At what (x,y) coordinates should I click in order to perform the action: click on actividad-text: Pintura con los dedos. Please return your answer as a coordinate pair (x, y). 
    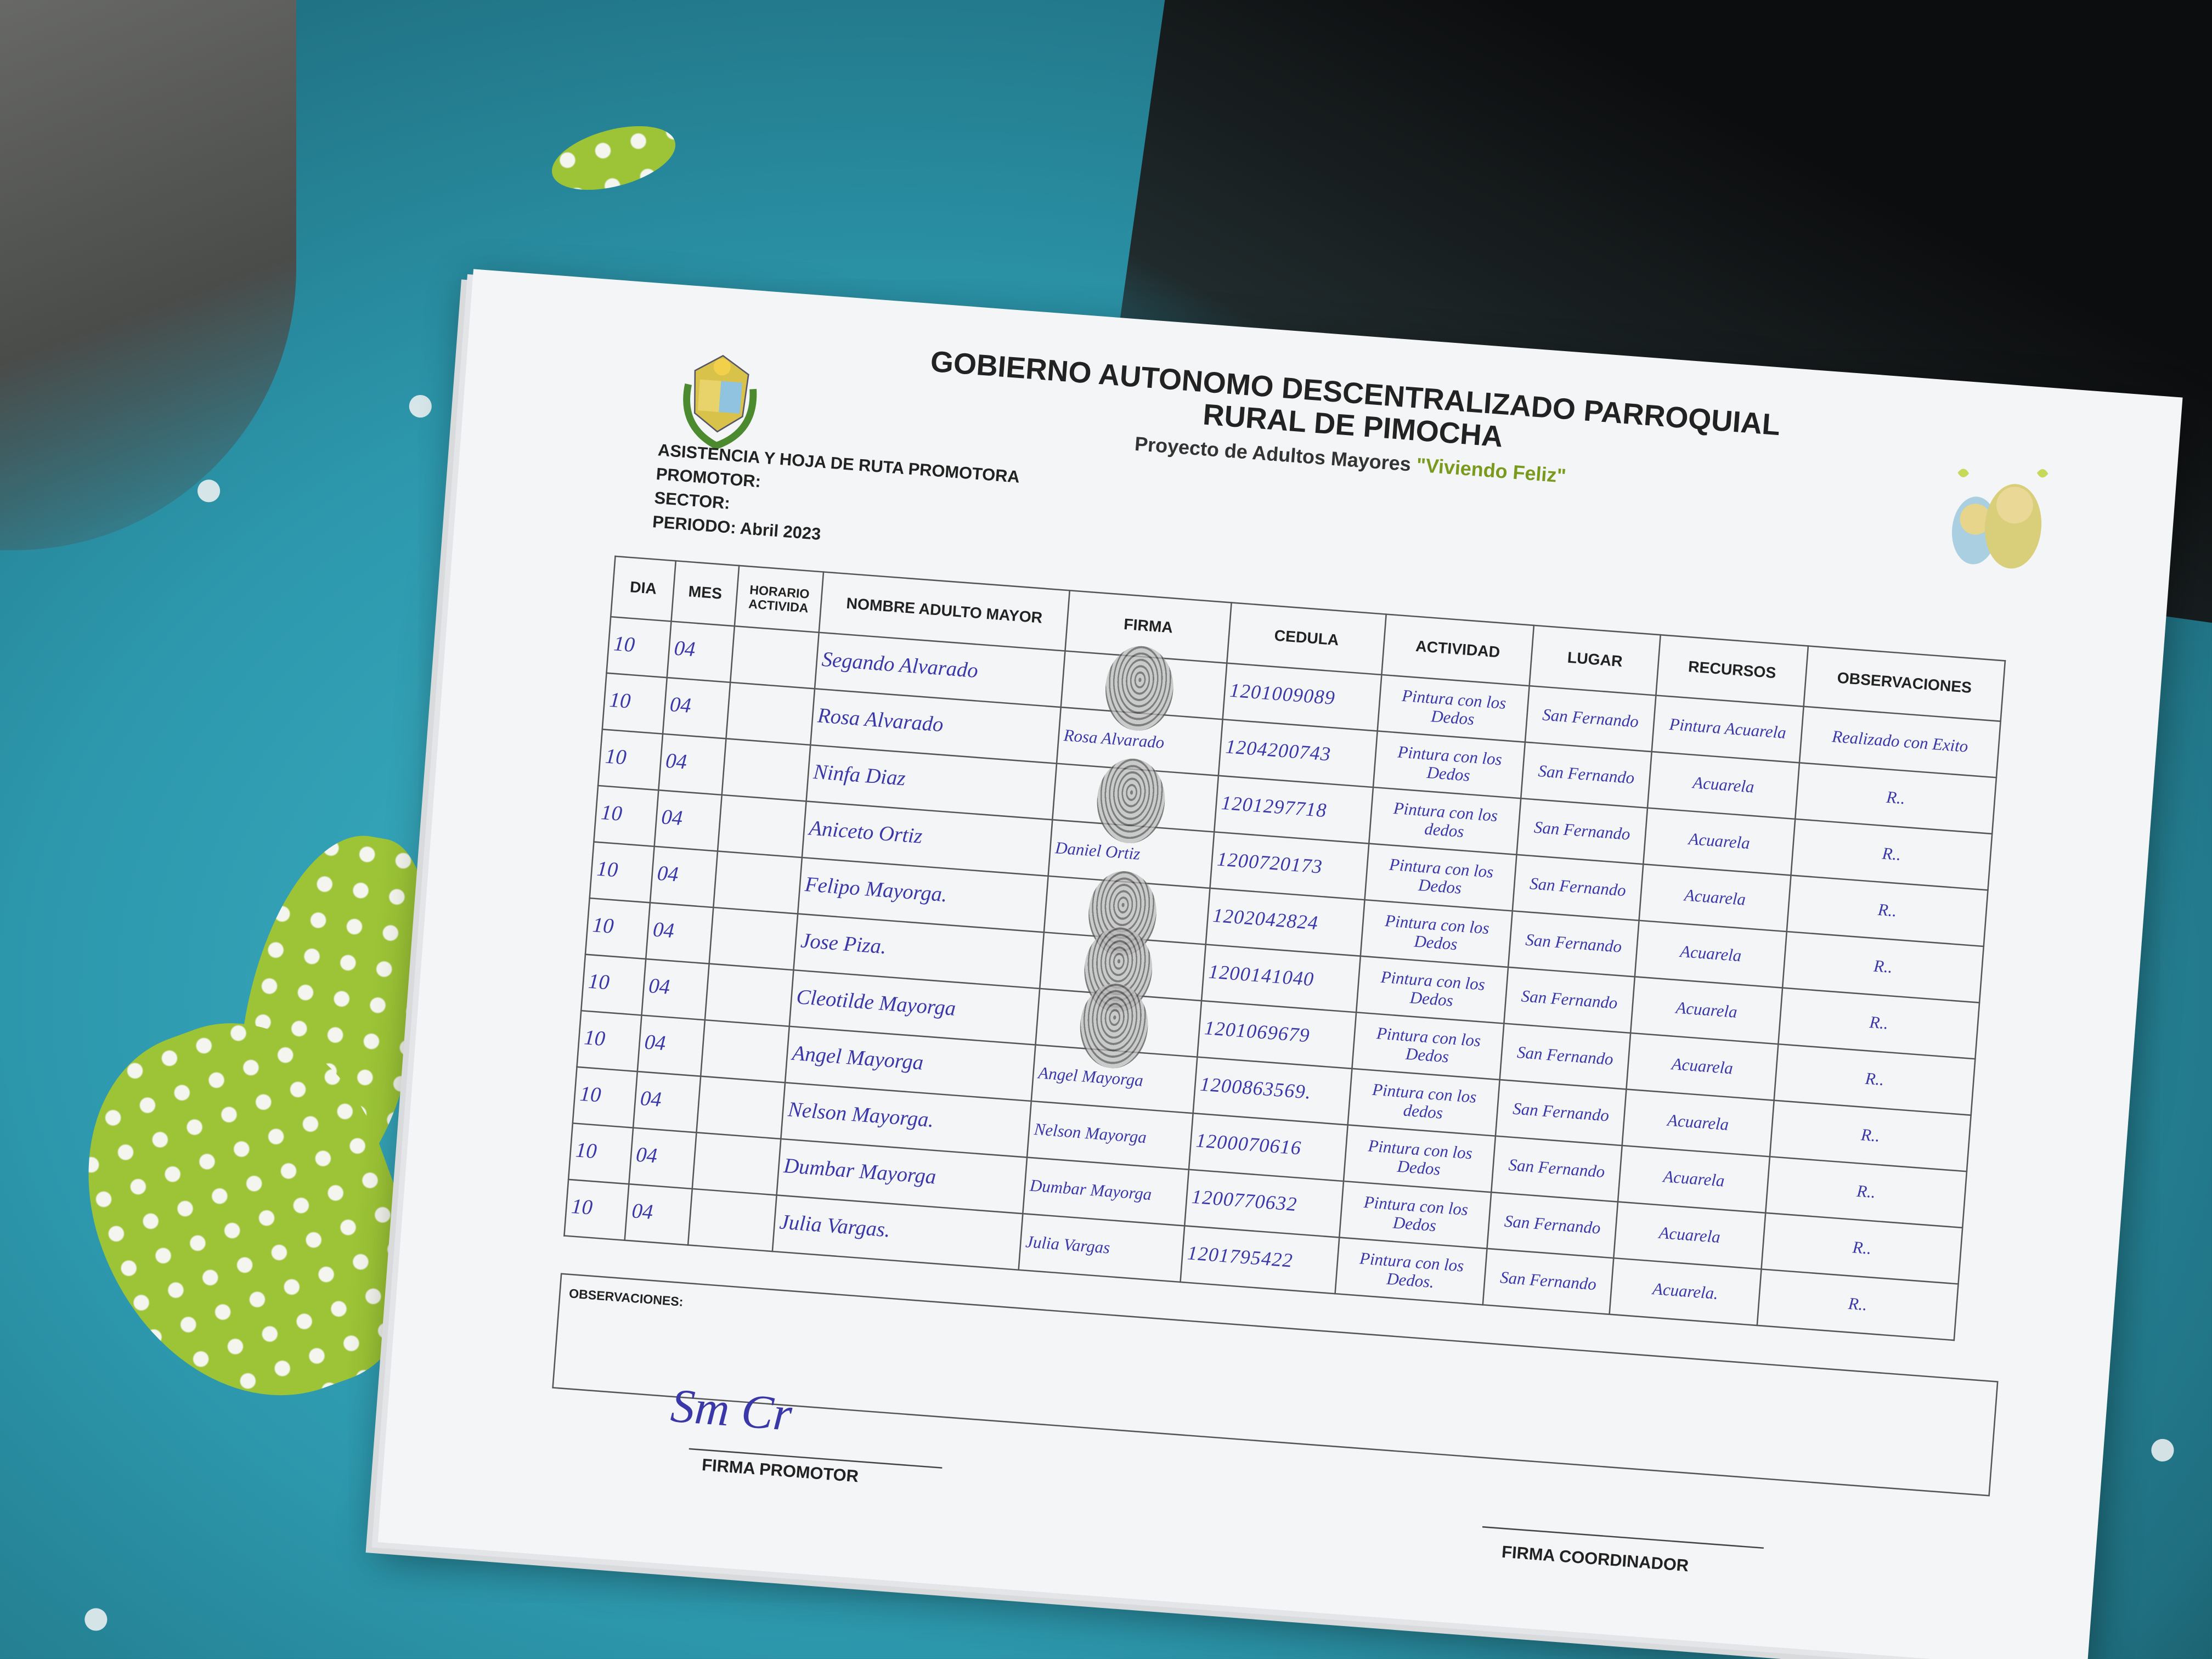
    Looking at the image, I should click on (1424, 1101).